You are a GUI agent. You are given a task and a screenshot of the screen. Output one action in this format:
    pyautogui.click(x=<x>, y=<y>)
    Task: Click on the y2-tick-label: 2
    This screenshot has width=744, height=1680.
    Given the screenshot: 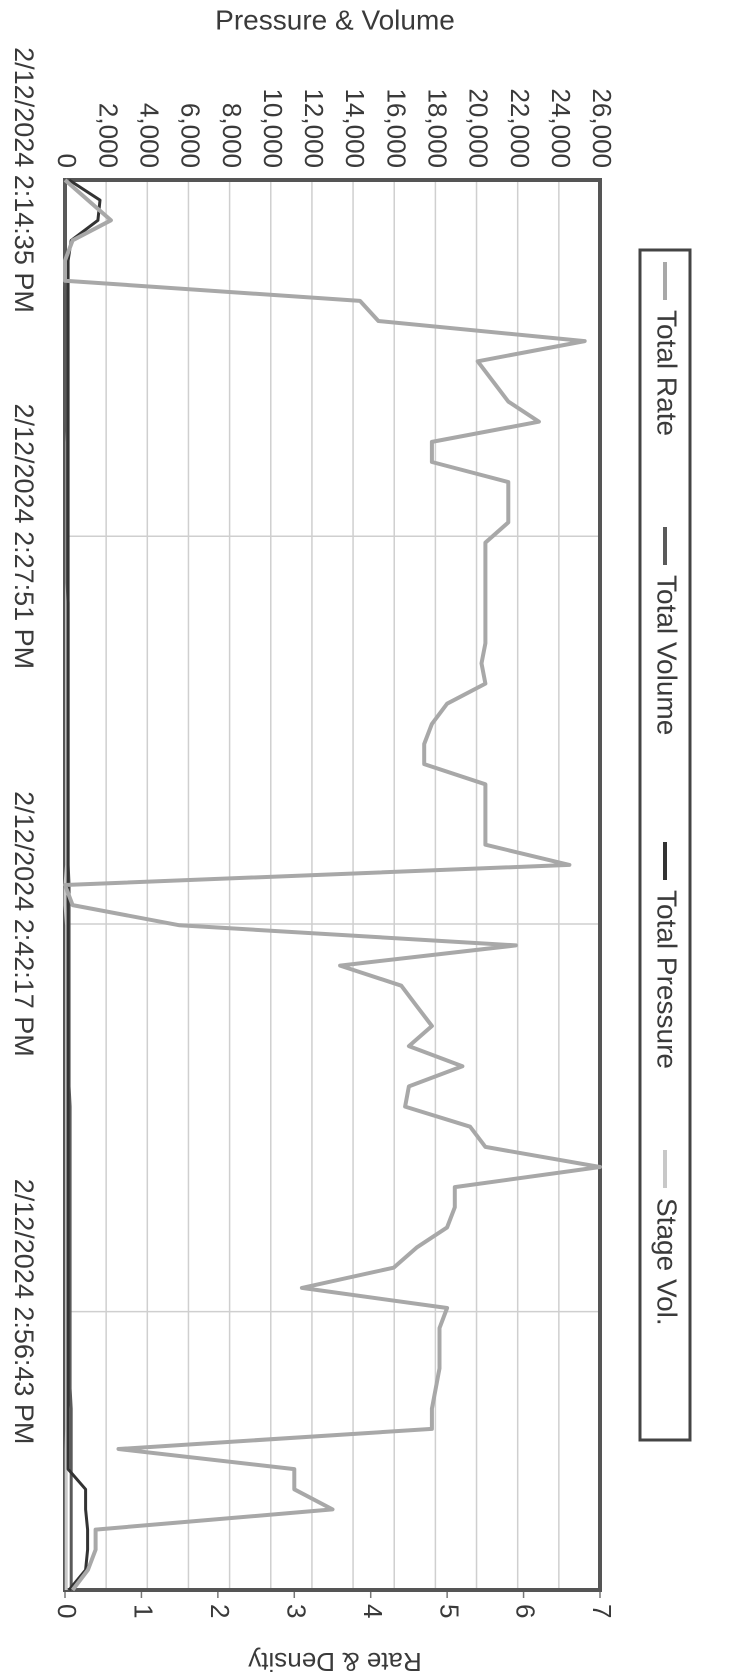 What is the action you would take?
    pyautogui.click(x=220, y=1611)
    